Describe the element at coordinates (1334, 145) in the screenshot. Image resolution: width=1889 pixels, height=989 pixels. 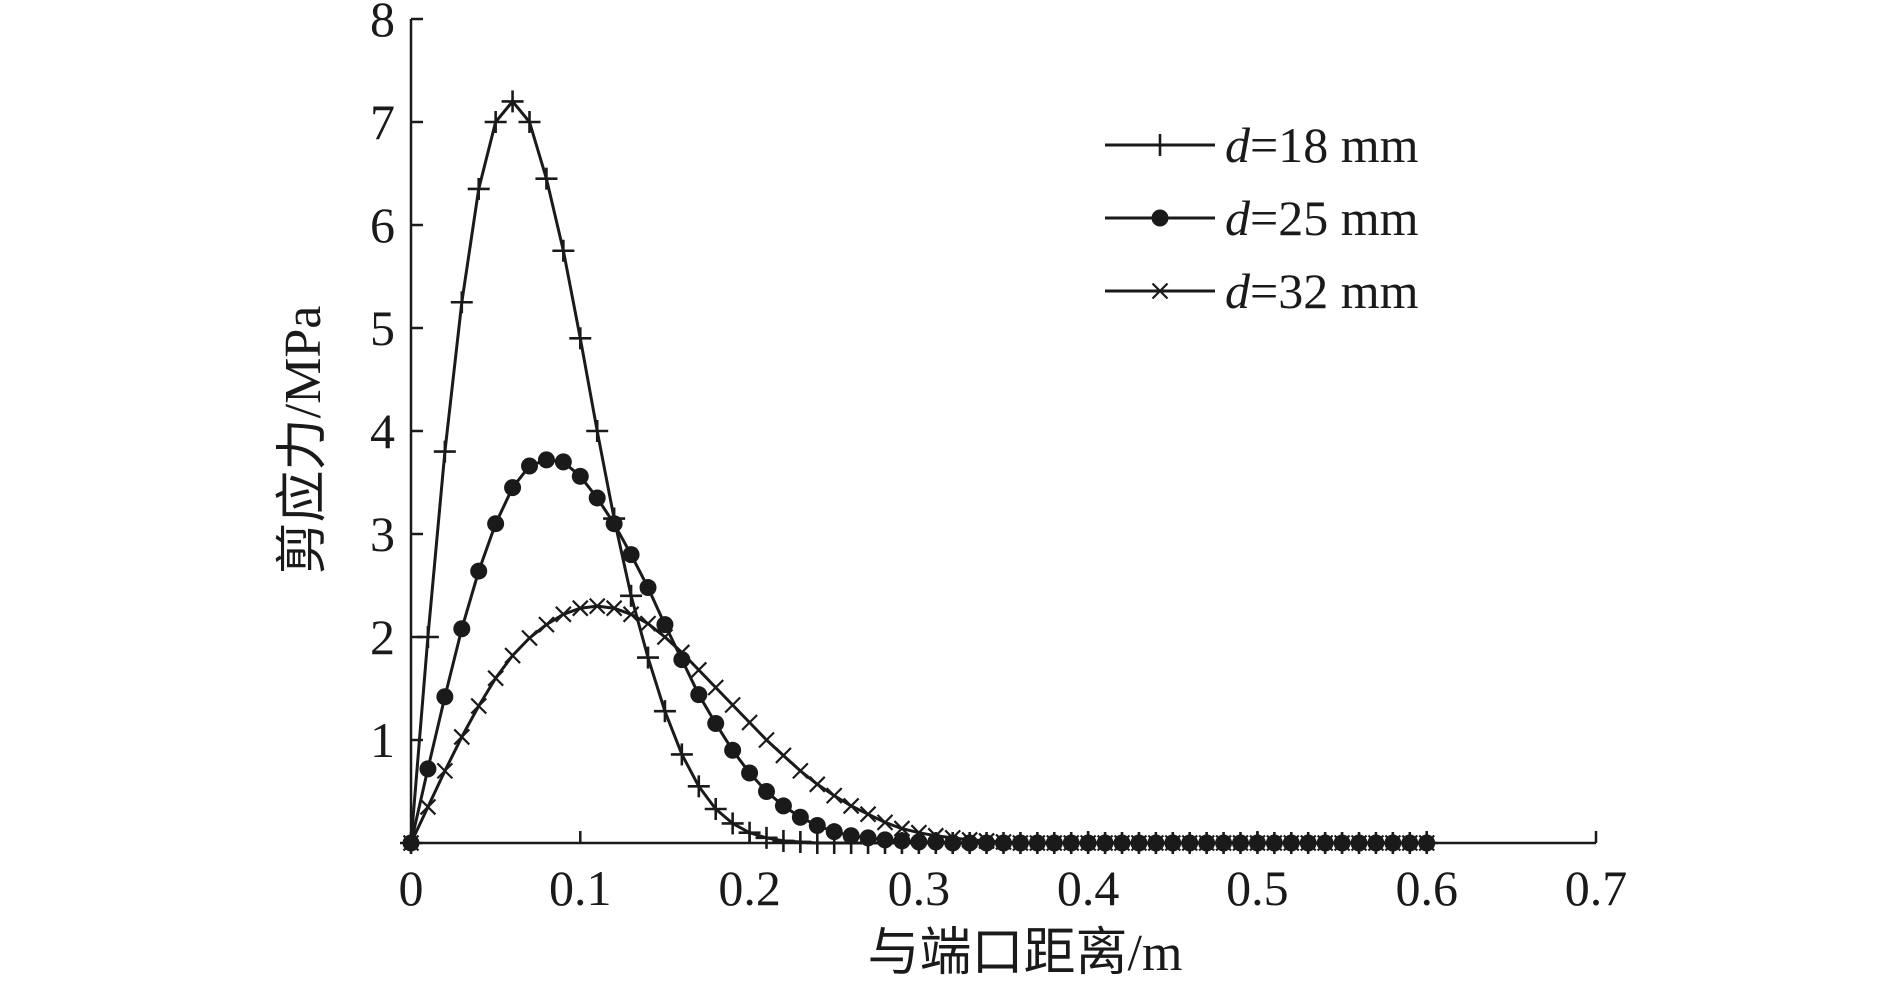
I see `legend-rest: =18 mm` at that location.